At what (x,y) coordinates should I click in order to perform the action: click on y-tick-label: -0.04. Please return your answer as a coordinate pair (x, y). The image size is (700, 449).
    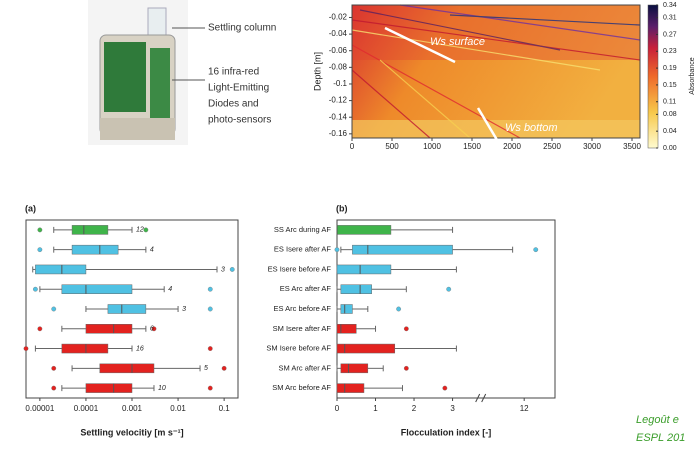
    Looking at the image, I should click on (338, 33).